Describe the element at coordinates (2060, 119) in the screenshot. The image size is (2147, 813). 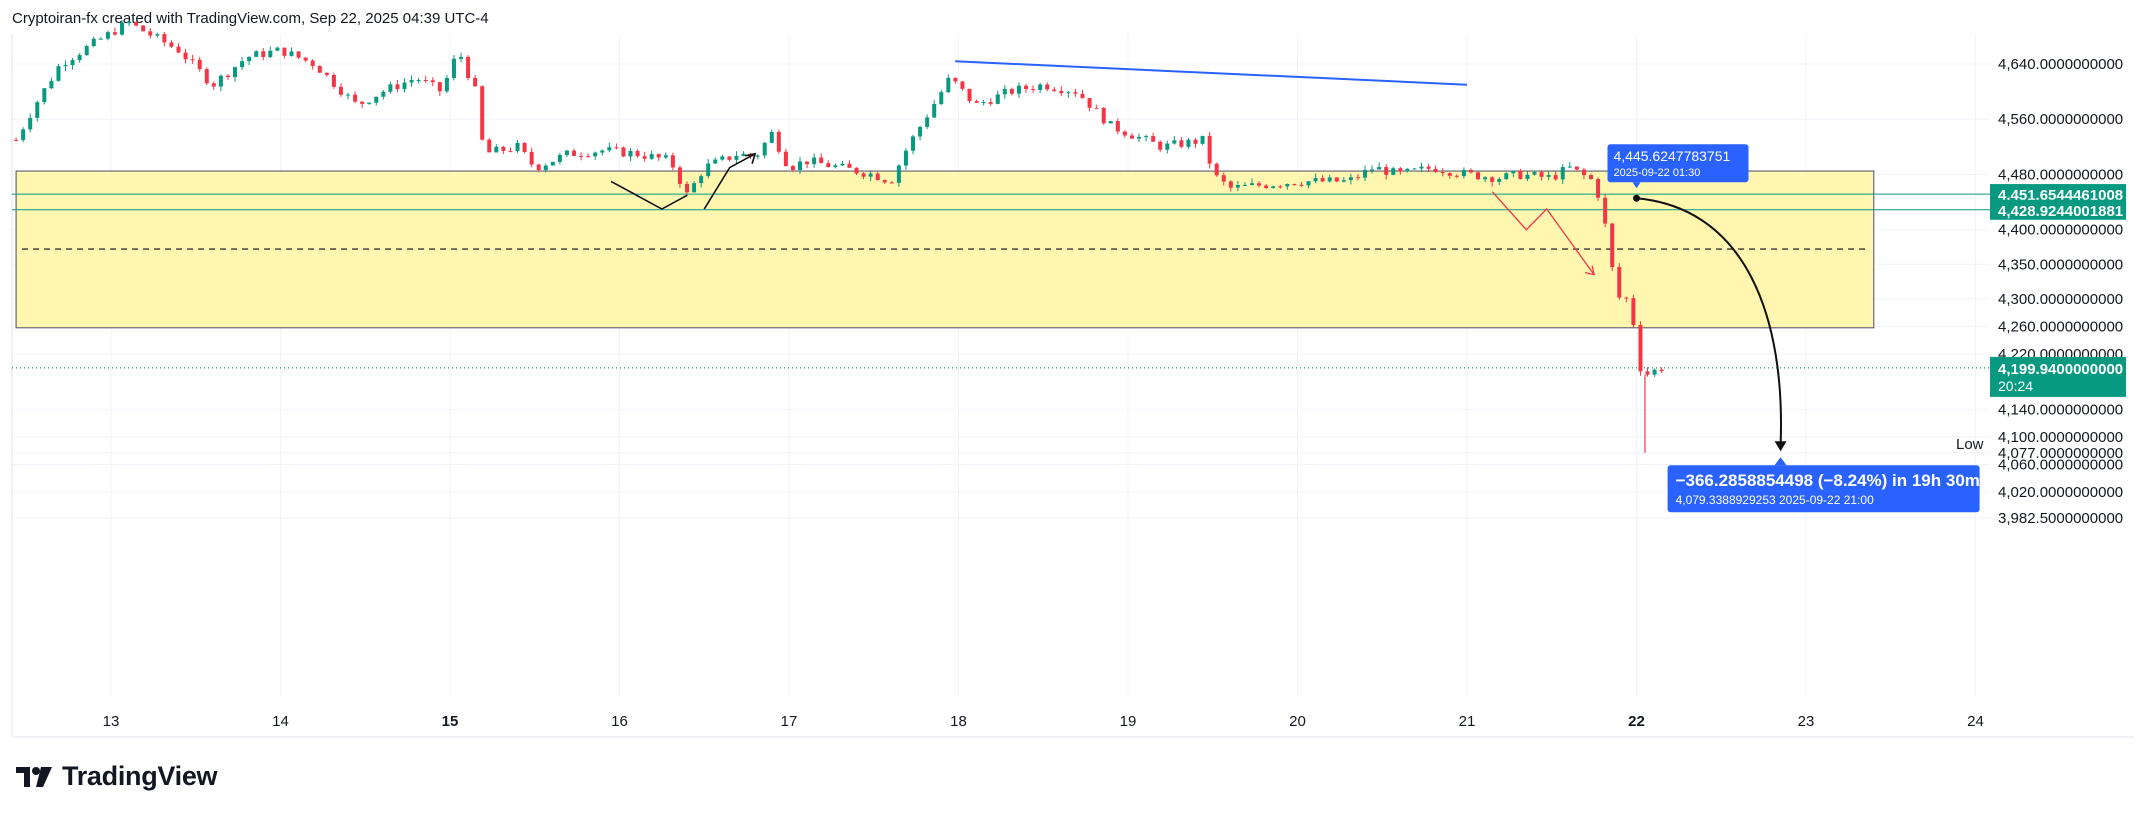
I see `price-tick-label: 4,560.0000000000` at that location.